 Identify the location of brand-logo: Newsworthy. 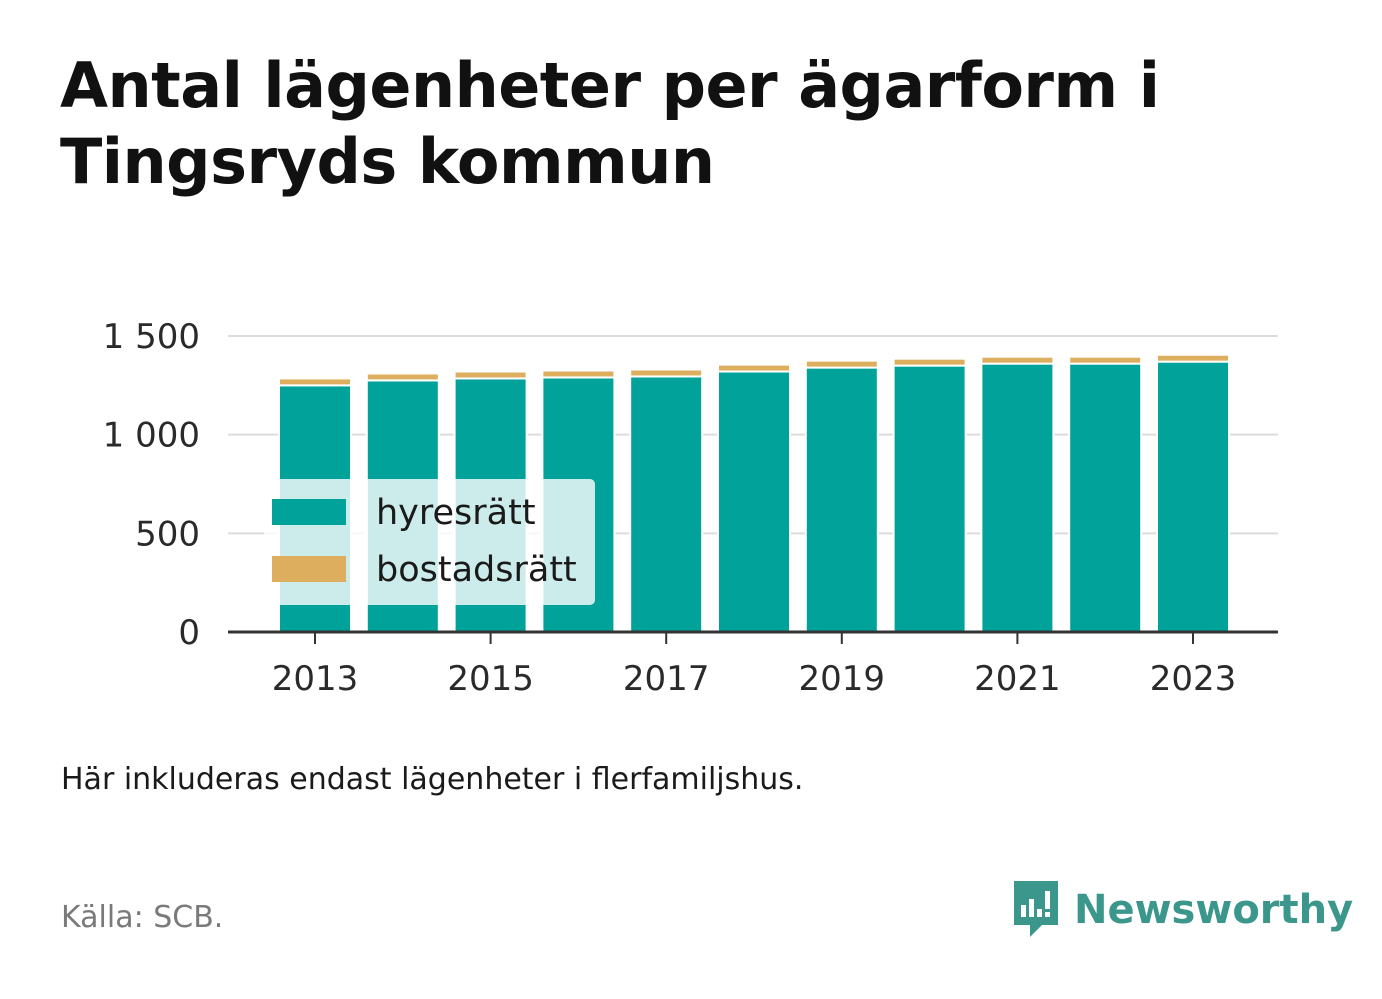
(1181, 910).